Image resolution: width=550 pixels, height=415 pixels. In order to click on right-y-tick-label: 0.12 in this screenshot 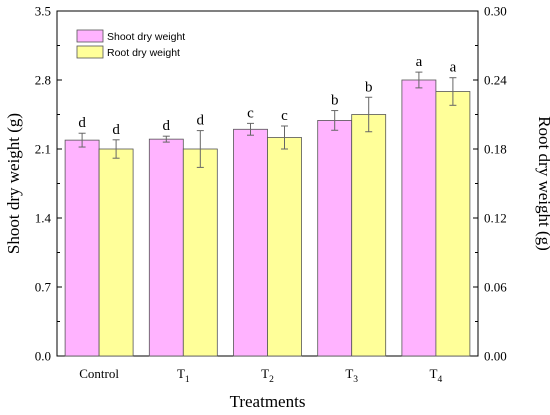, I will do `click(495, 218)`.